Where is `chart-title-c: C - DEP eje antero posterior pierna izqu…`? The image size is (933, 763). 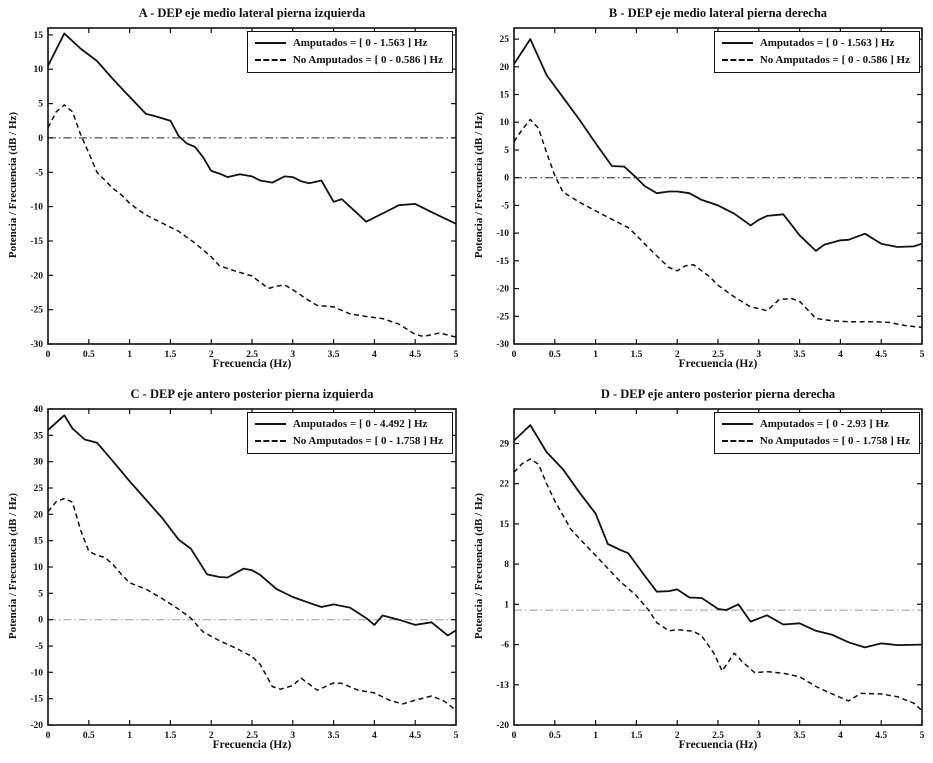
chart-title-c: C - DEP eje antero posterior pierna izqu… is located at coordinates (252, 394).